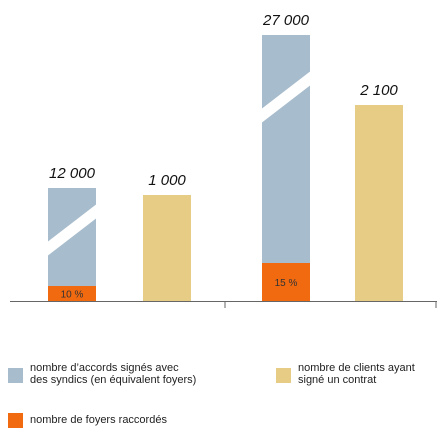 The width and height of the screenshot is (439, 428). What do you see at coordinates (72, 173) in the screenshot?
I see `data-label-accords-0: 12 000` at bounding box center [72, 173].